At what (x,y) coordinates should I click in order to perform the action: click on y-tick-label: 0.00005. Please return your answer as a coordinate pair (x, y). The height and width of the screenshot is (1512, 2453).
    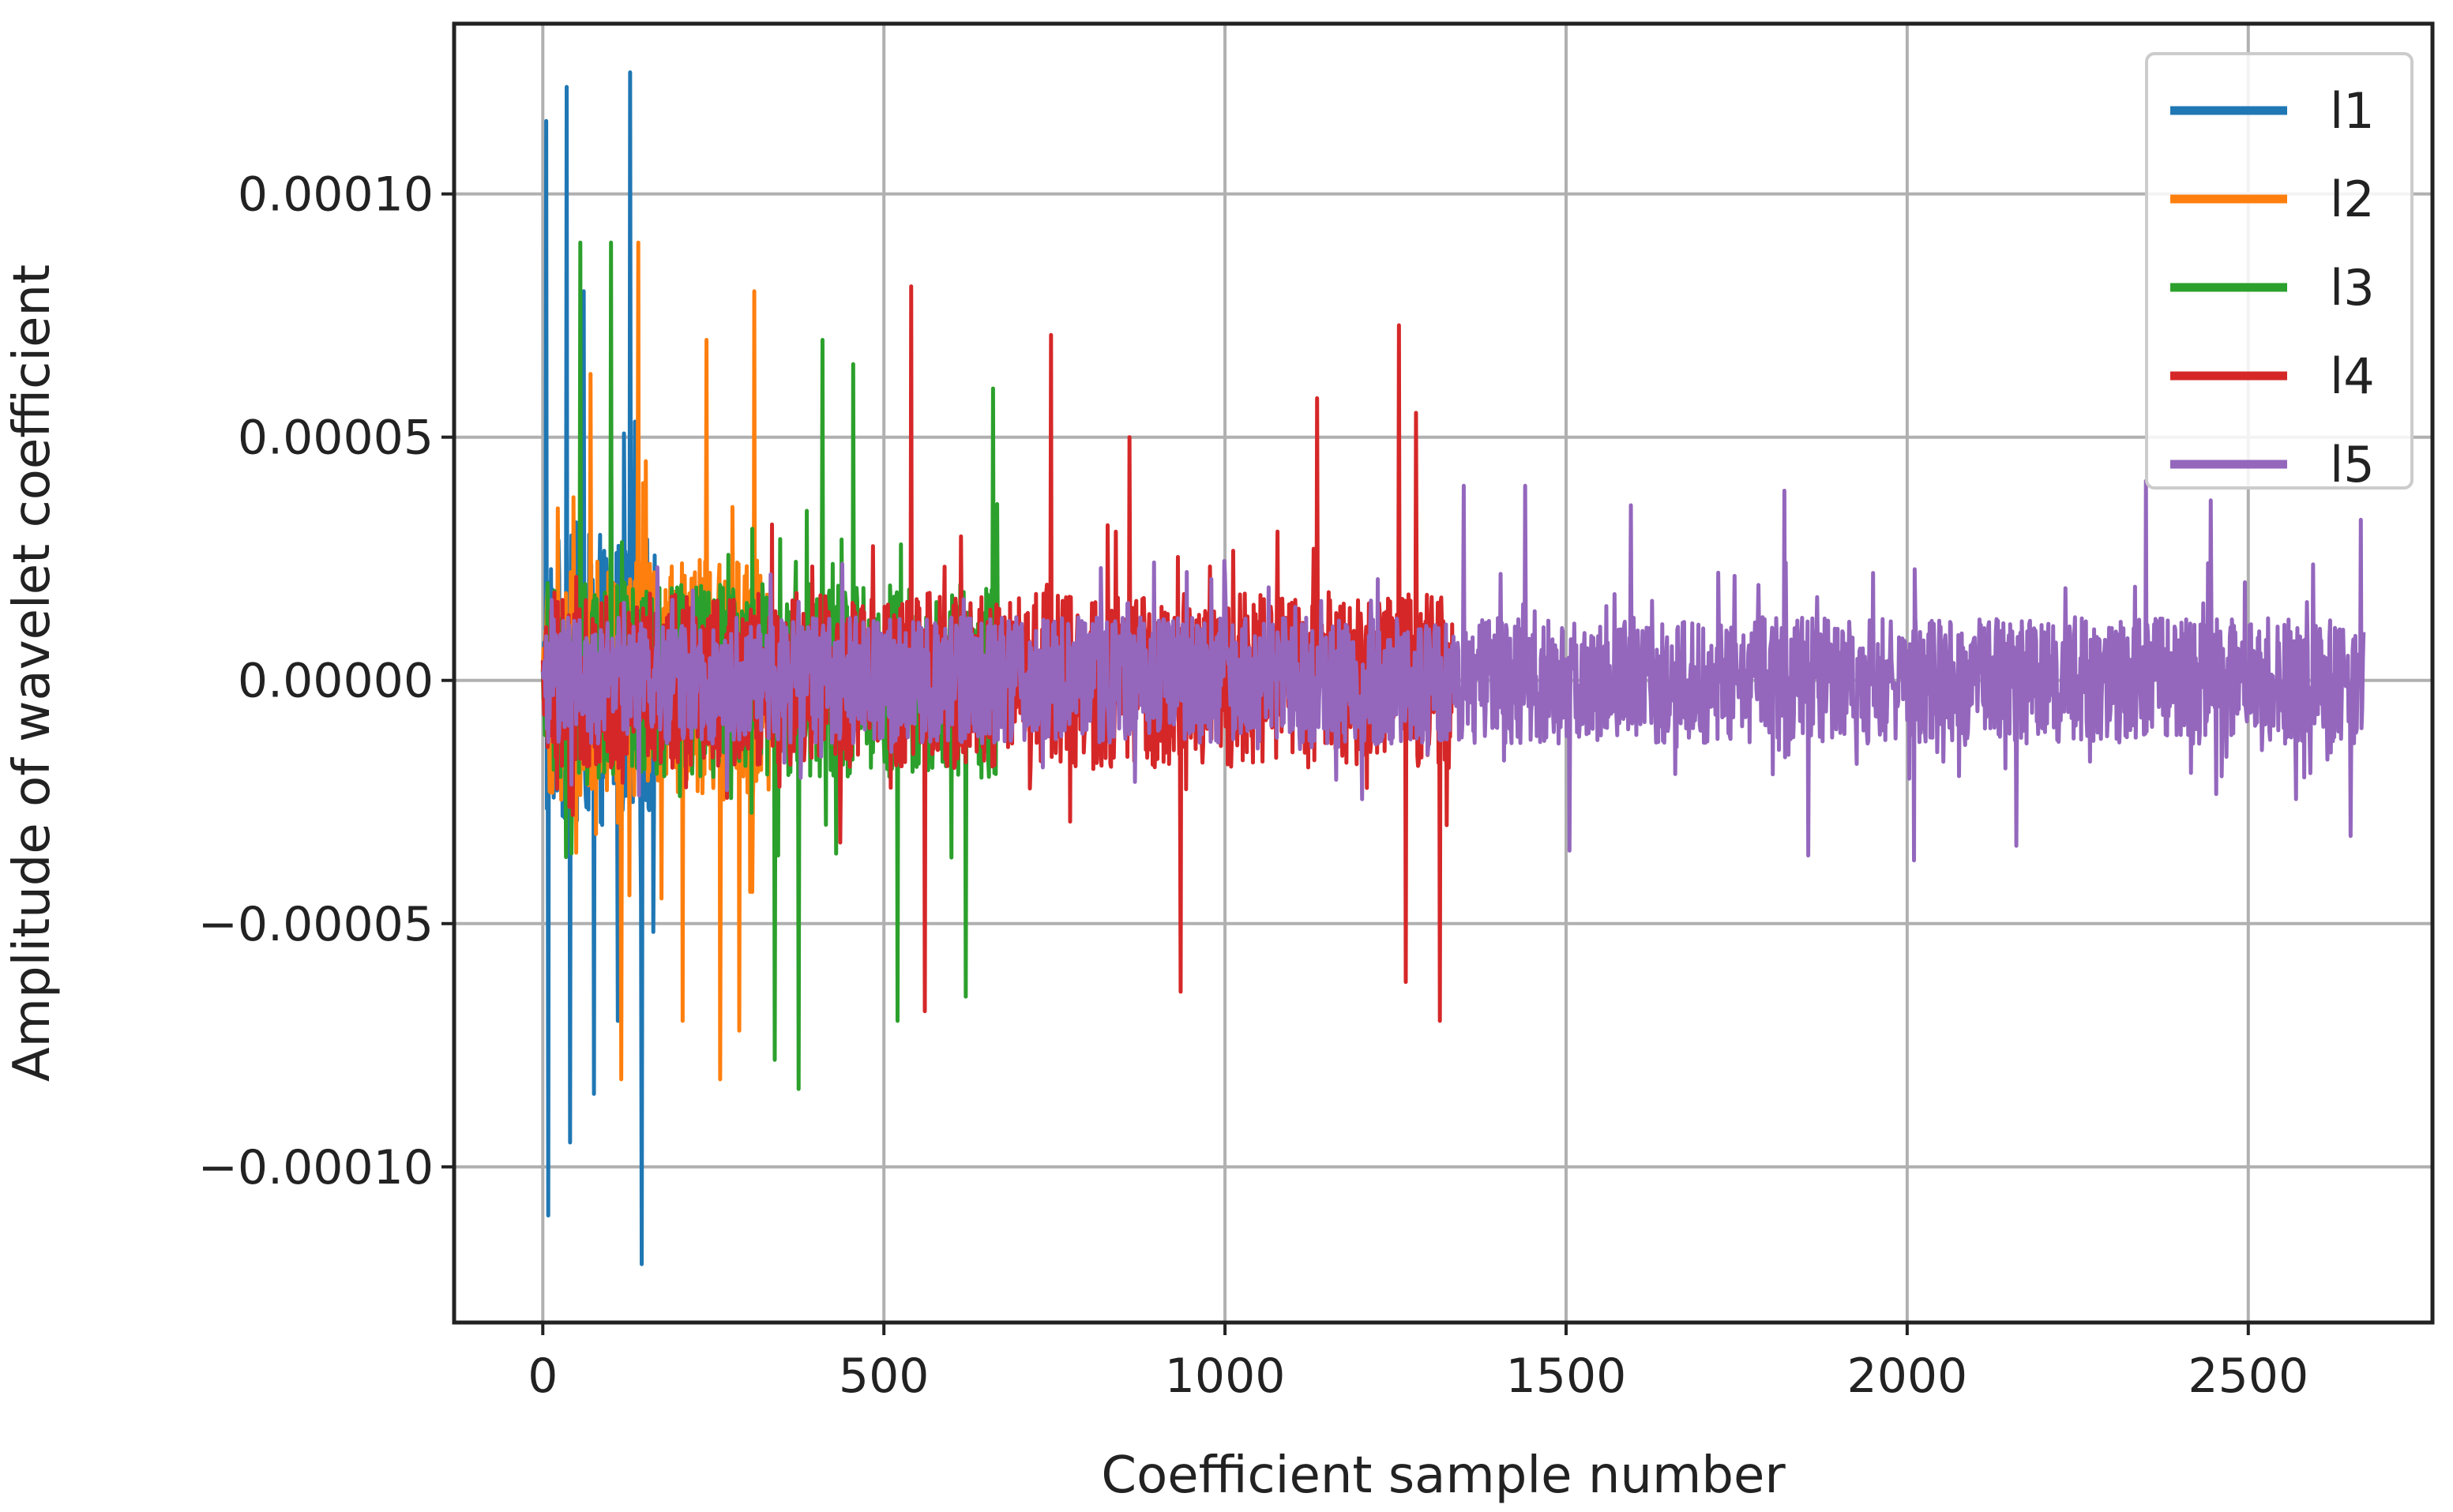
    Looking at the image, I should click on (336, 438).